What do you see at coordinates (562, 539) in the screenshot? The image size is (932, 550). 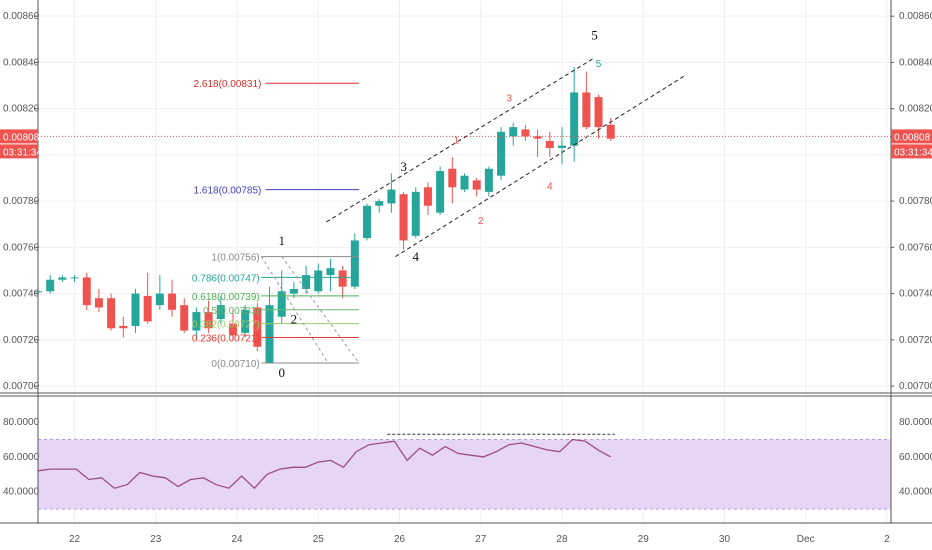 I see `time-tick-label: 28` at bounding box center [562, 539].